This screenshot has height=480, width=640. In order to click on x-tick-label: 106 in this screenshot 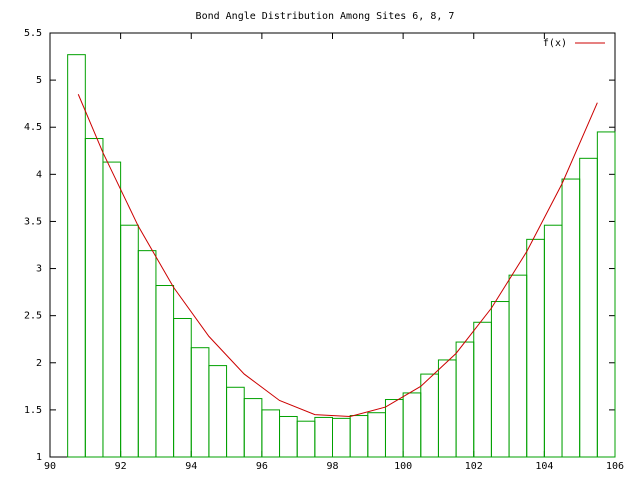, I will do `click(615, 466)`.